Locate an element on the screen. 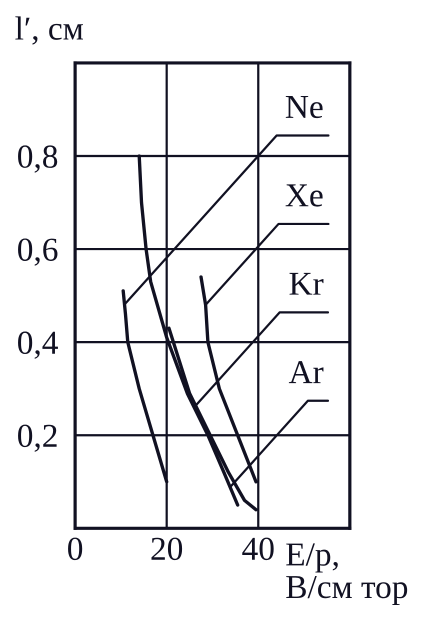 This screenshot has height=623, width=422. y-tick-label: 0,6 is located at coordinates (38, 252).